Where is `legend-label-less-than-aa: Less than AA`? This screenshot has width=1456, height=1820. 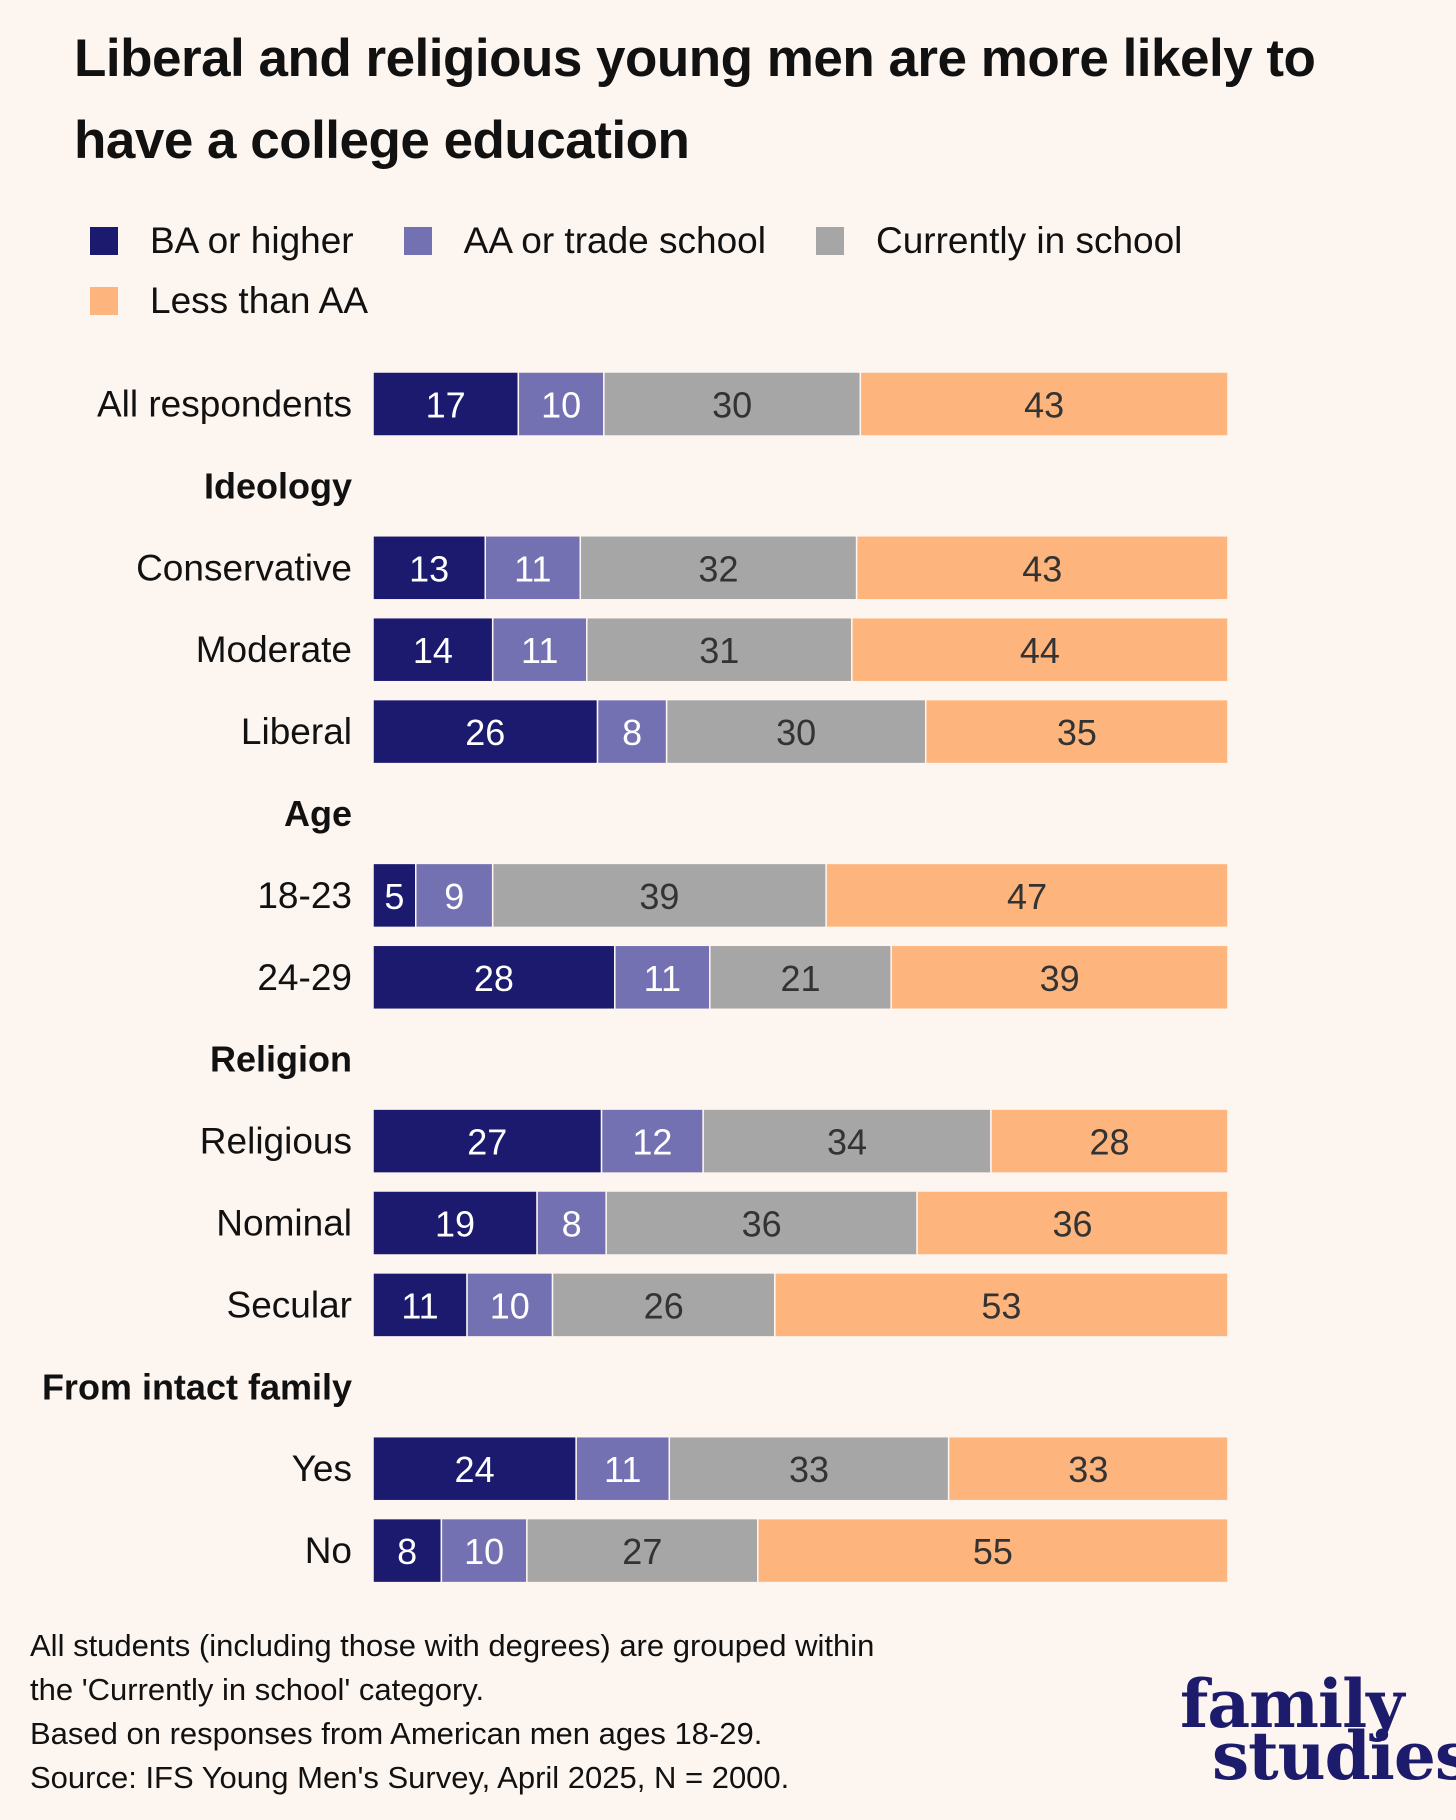 legend-label-less-than-aa: Less than AA is located at coordinates (259, 300).